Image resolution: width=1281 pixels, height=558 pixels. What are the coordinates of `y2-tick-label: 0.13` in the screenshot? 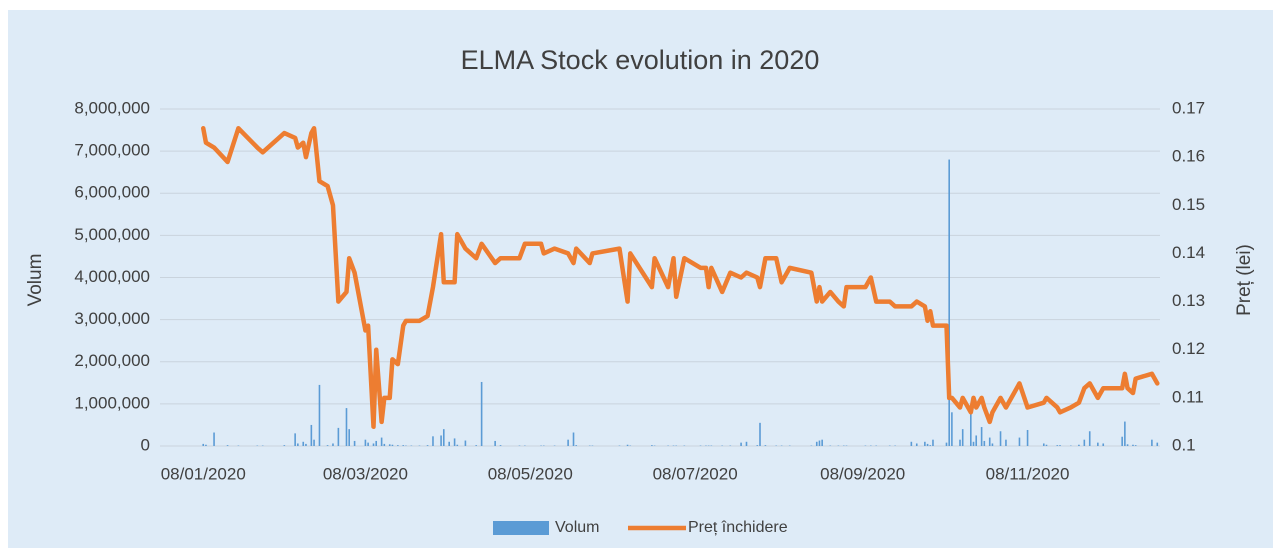 It's located at (1188, 300).